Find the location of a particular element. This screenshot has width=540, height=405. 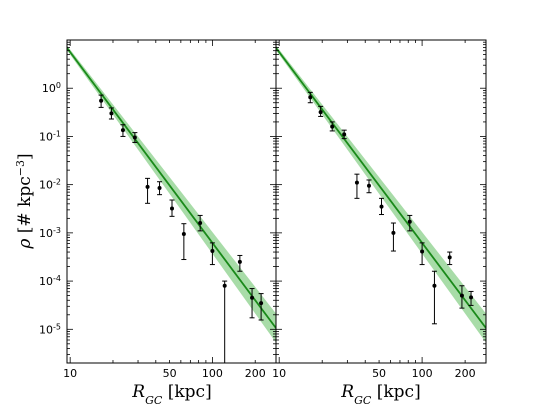

y-tick-label: 10⁰ is located at coordinates (51, 88).